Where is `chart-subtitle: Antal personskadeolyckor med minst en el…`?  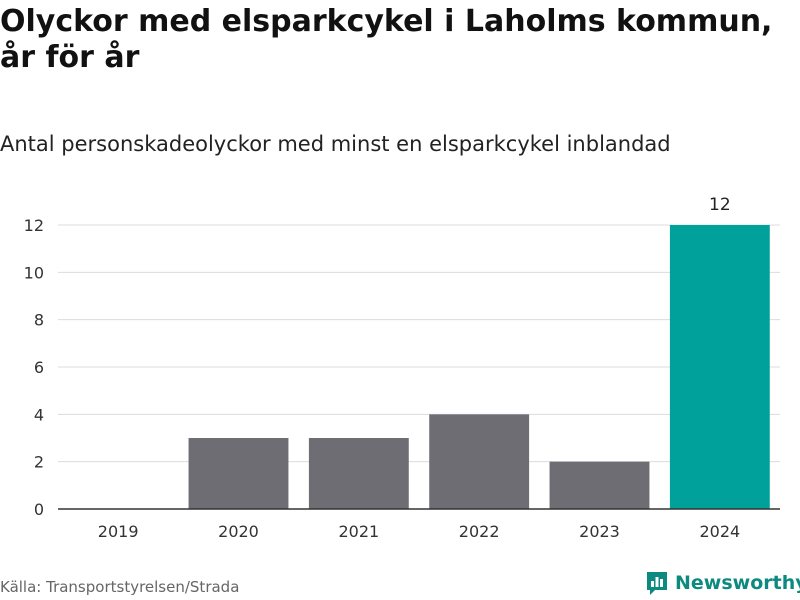 chart-subtitle: Antal personskadeolyckor med minst en el… is located at coordinates (335, 144).